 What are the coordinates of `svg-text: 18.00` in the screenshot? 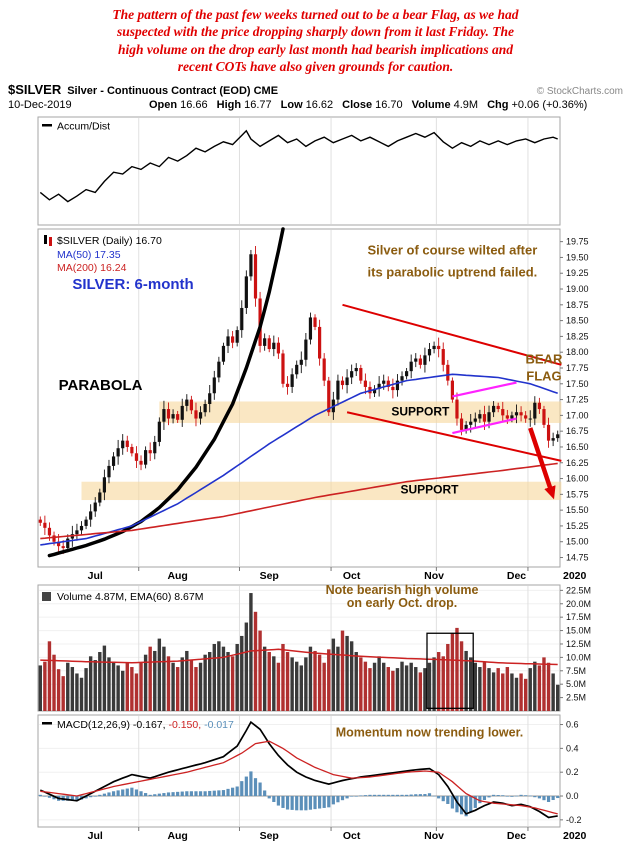 It's located at (577, 352).